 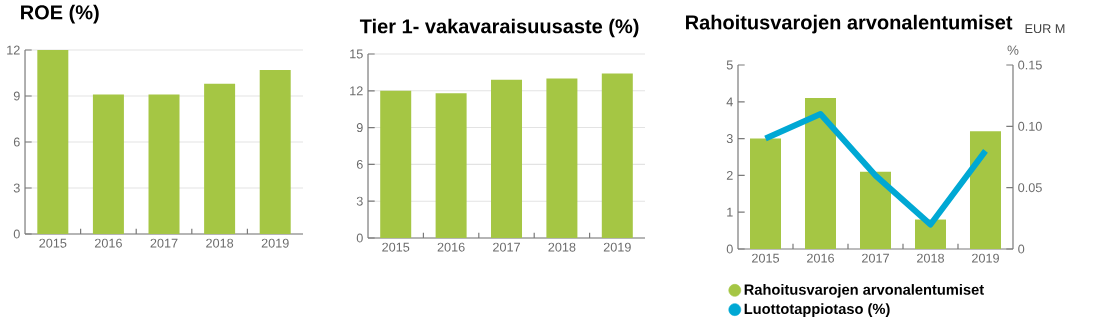 What do you see at coordinates (729, 175) in the screenshot?
I see `y-tick-label: 2` at bounding box center [729, 175].